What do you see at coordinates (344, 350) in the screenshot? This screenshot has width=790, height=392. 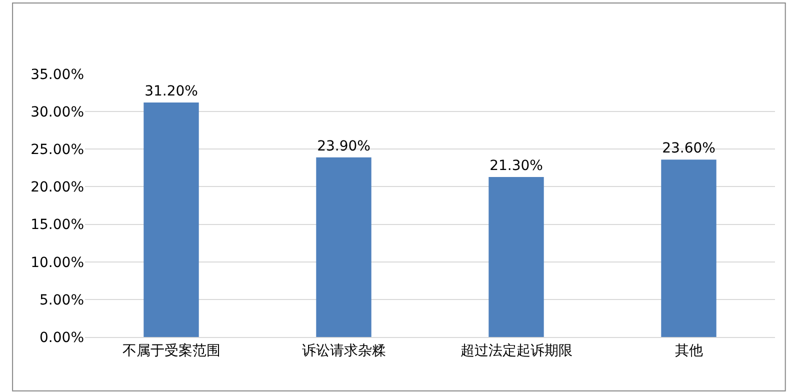 I see `x-tick-label: 诉讼请求杂糅` at bounding box center [344, 350].